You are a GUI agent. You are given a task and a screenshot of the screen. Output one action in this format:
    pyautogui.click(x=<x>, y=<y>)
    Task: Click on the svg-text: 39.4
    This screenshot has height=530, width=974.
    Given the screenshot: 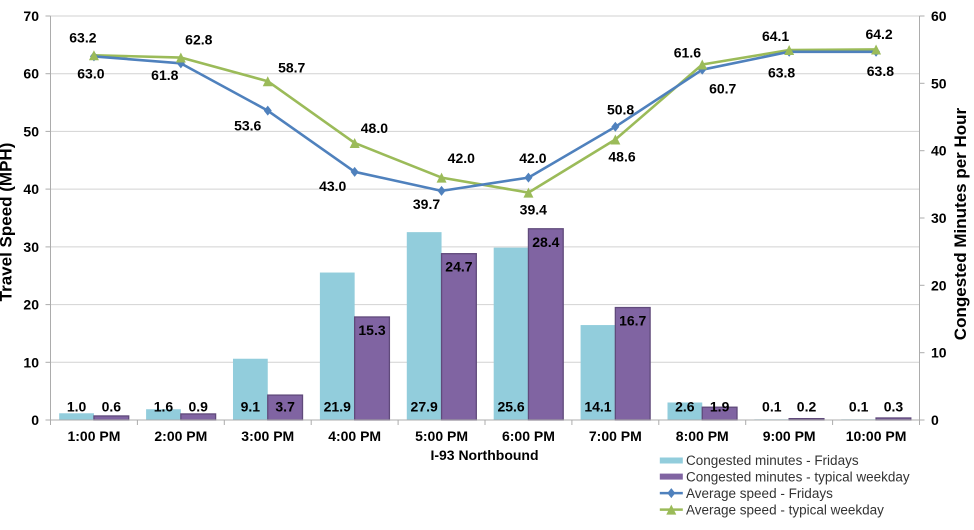 What is the action you would take?
    pyautogui.click(x=533, y=209)
    